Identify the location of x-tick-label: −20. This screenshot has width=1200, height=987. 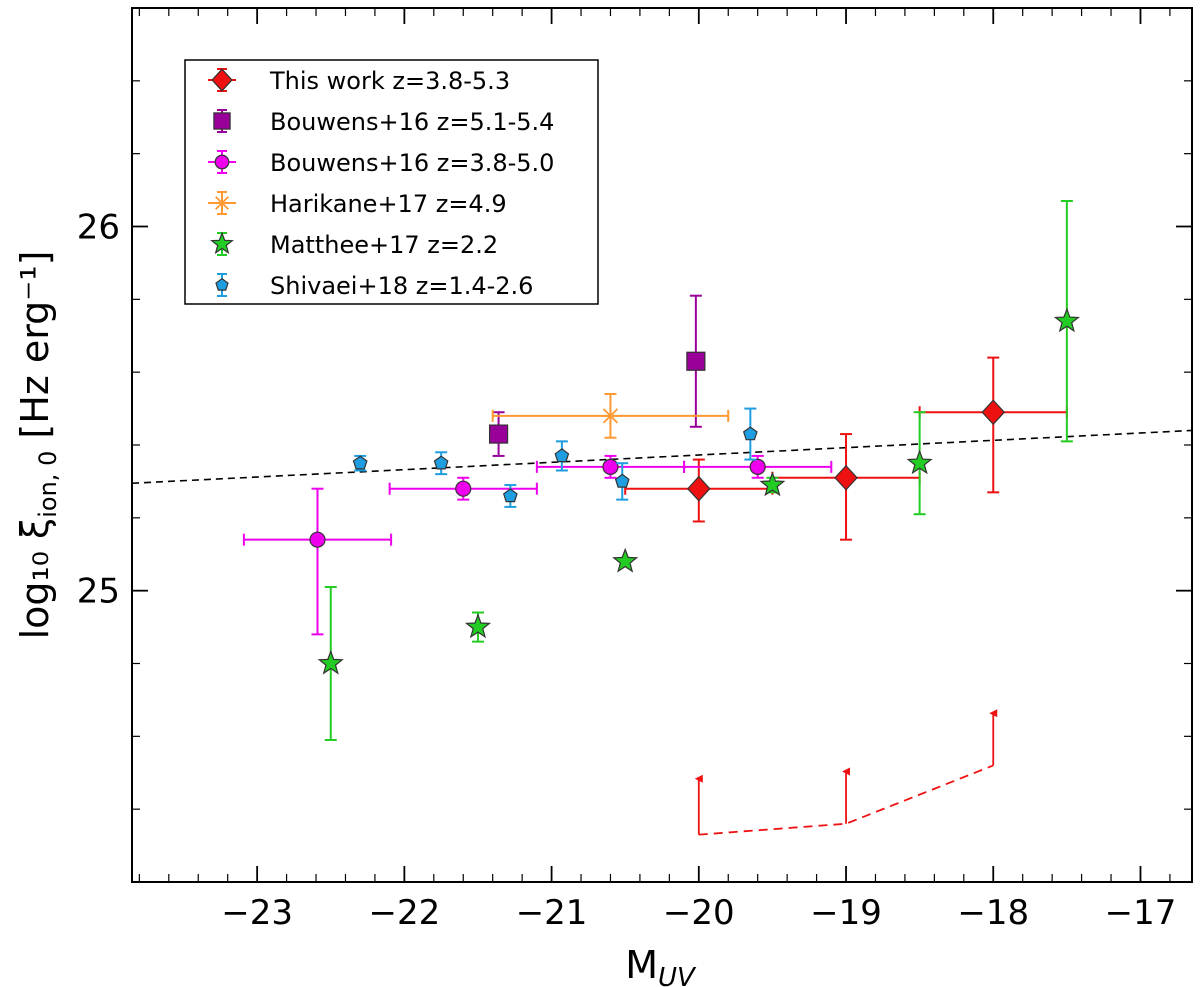
(699, 913).